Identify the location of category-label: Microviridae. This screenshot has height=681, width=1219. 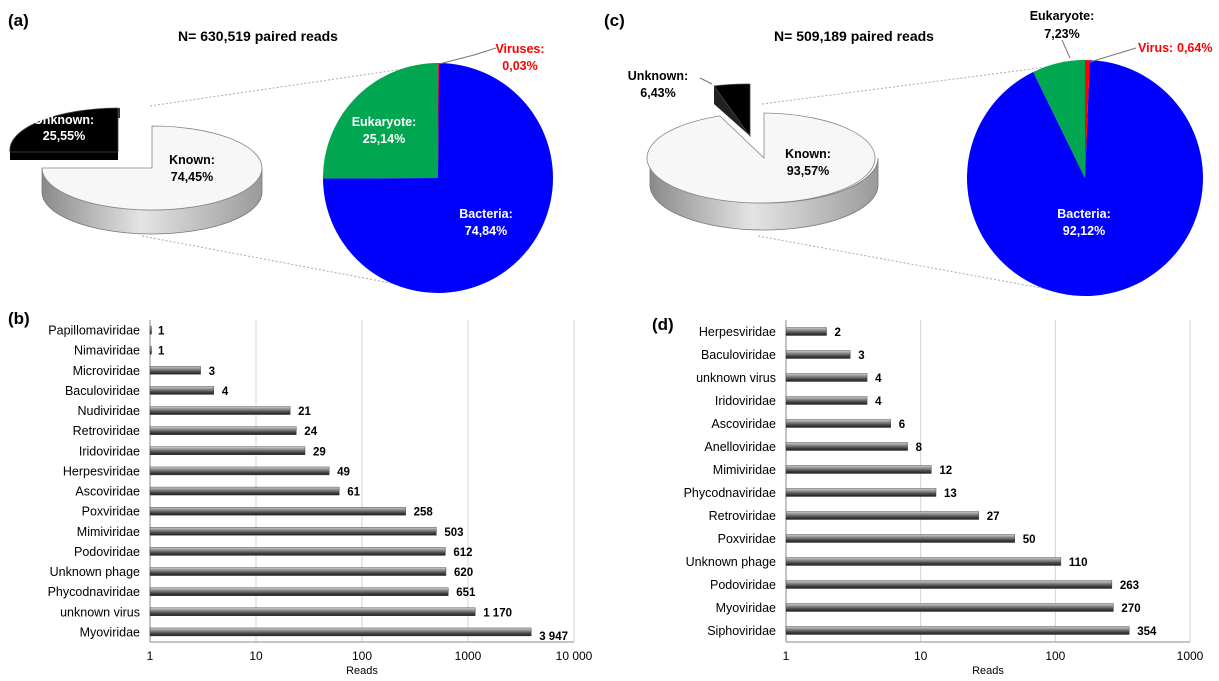
(106, 371).